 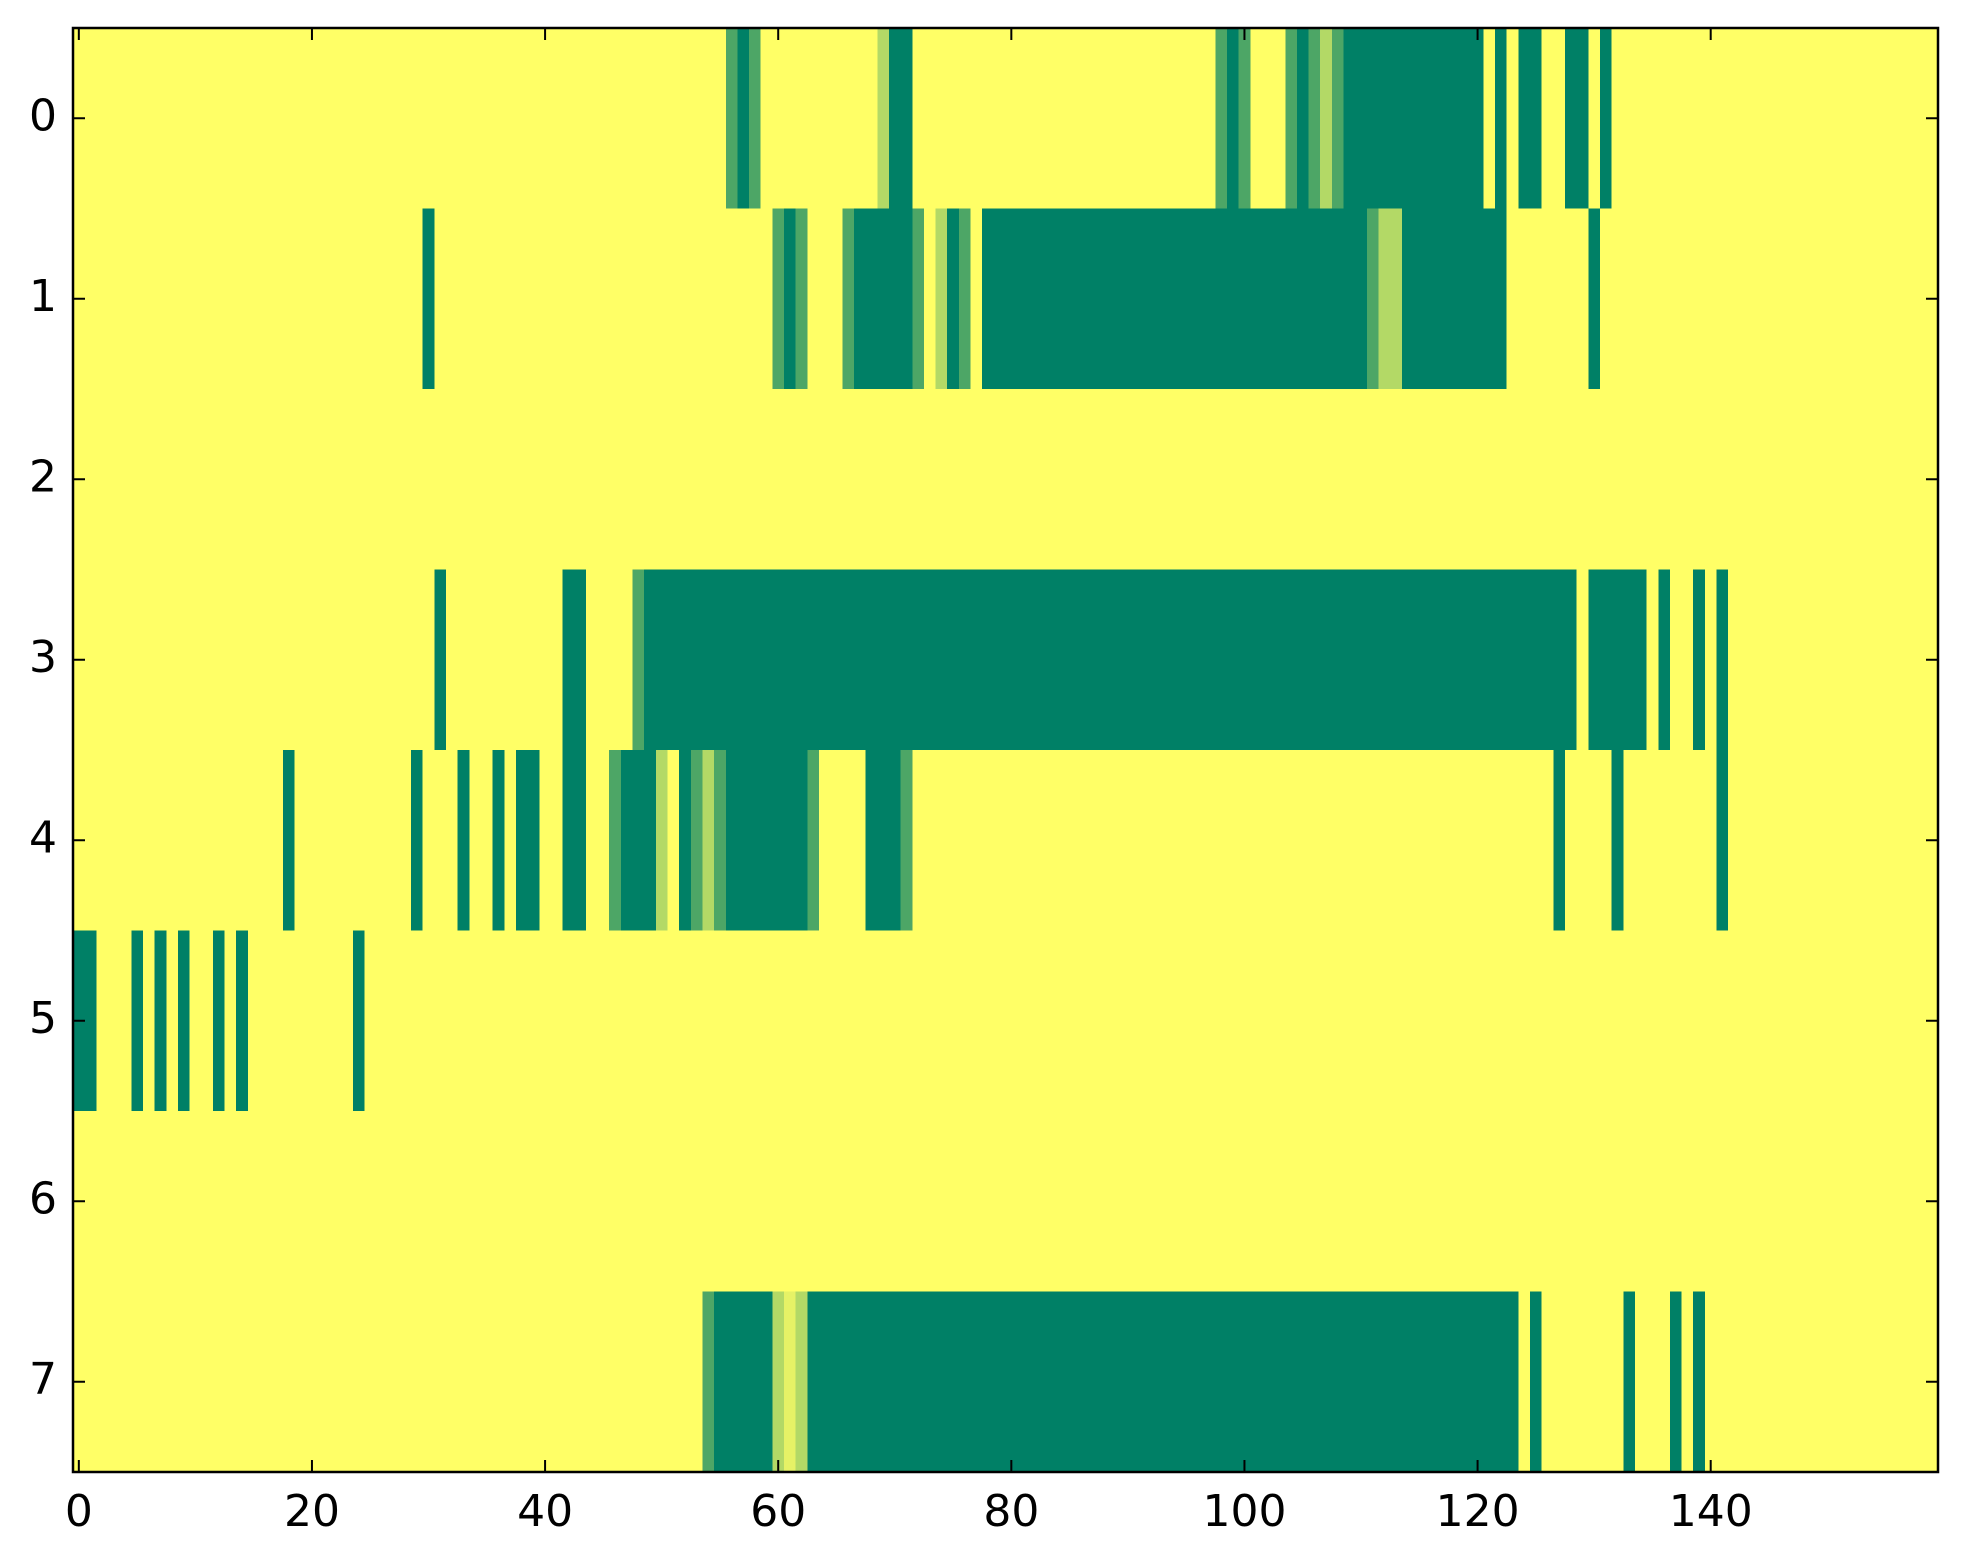 What do you see at coordinates (1711, 1511) in the screenshot?
I see `x-tick-label: 140` at bounding box center [1711, 1511].